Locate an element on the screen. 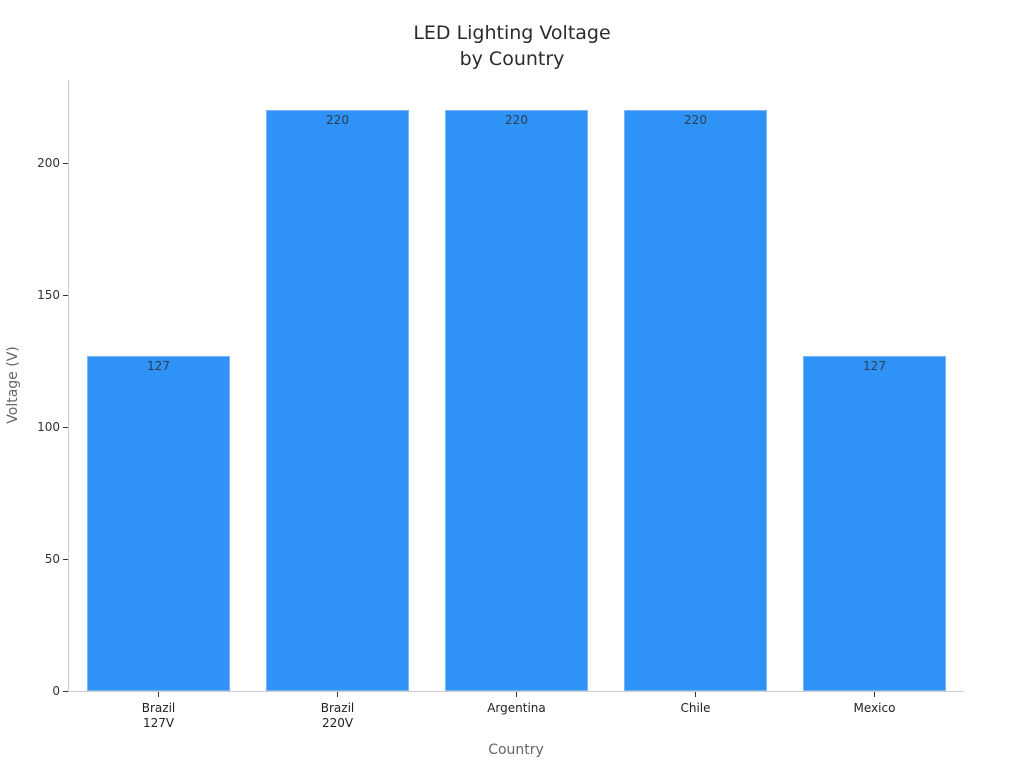 This screenshot has height=768, width=1024. y-tick-label: 50 is located at coordinates (52, 559).